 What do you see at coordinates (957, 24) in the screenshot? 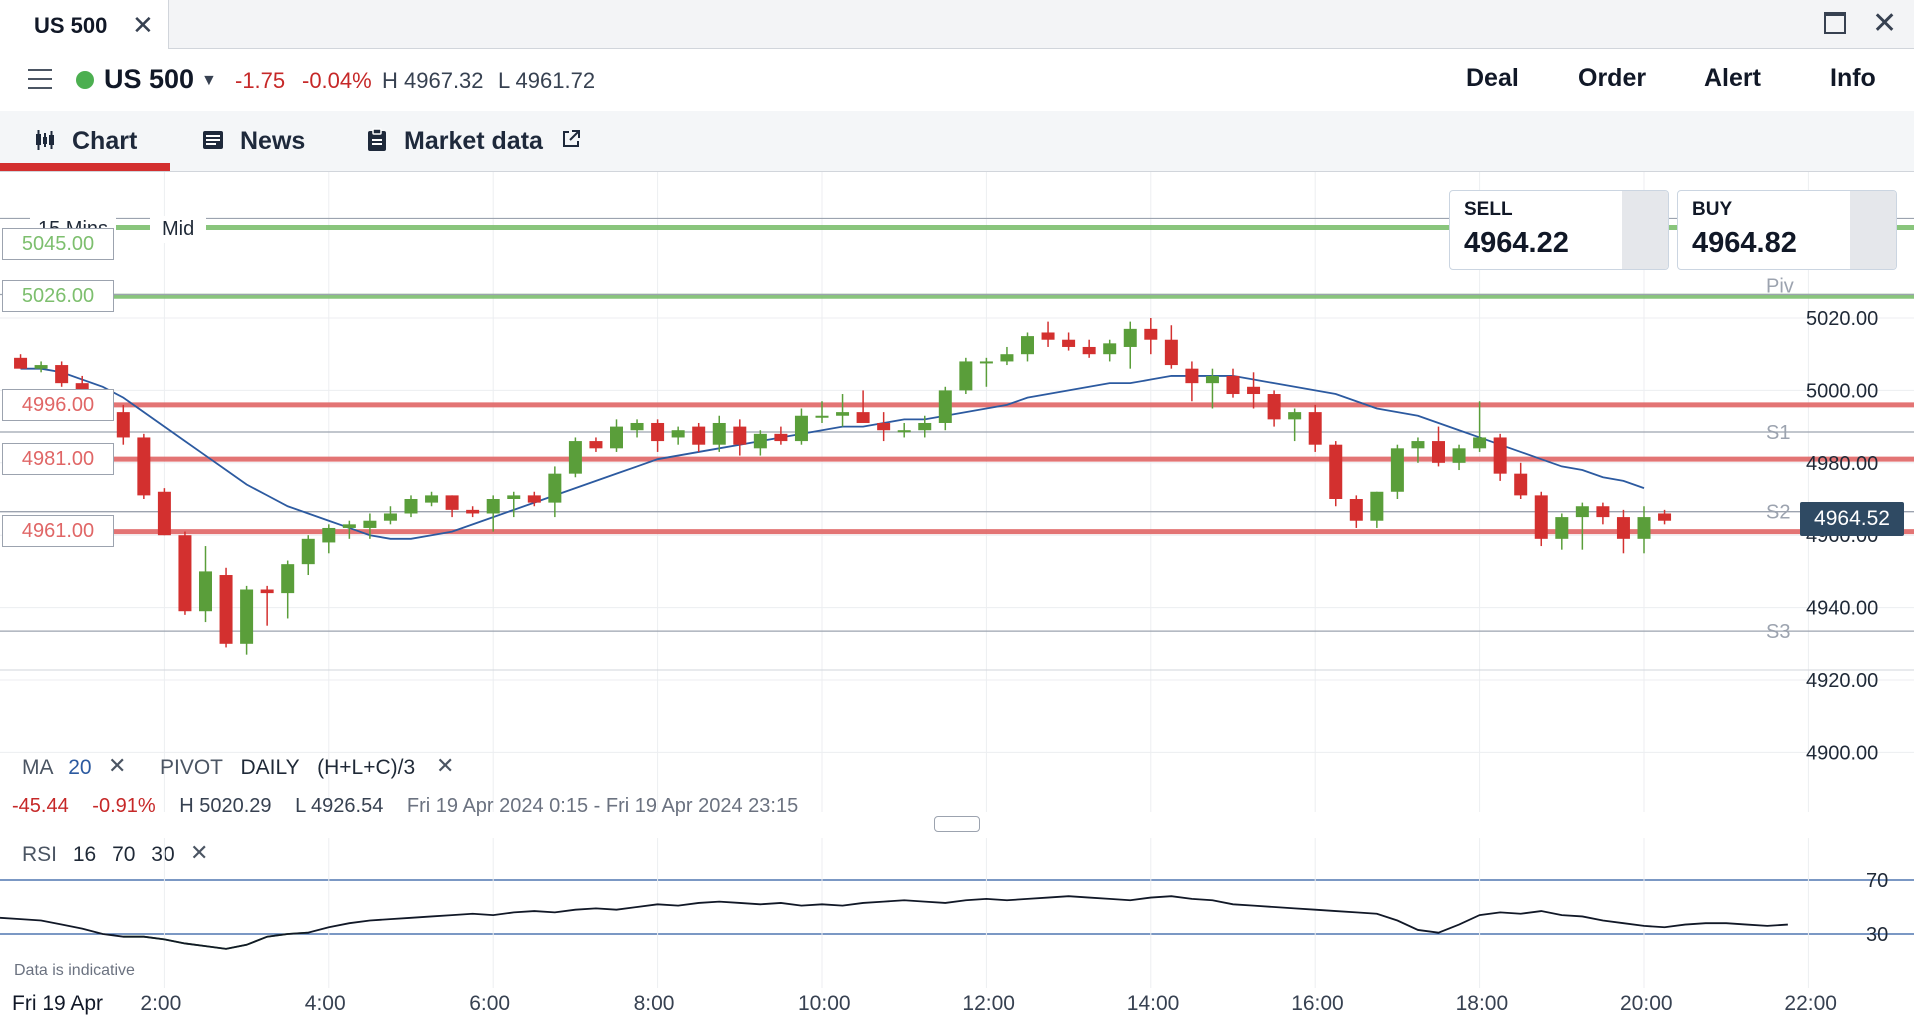
I see `window-tab-strip` at bounding box center [957, 24].